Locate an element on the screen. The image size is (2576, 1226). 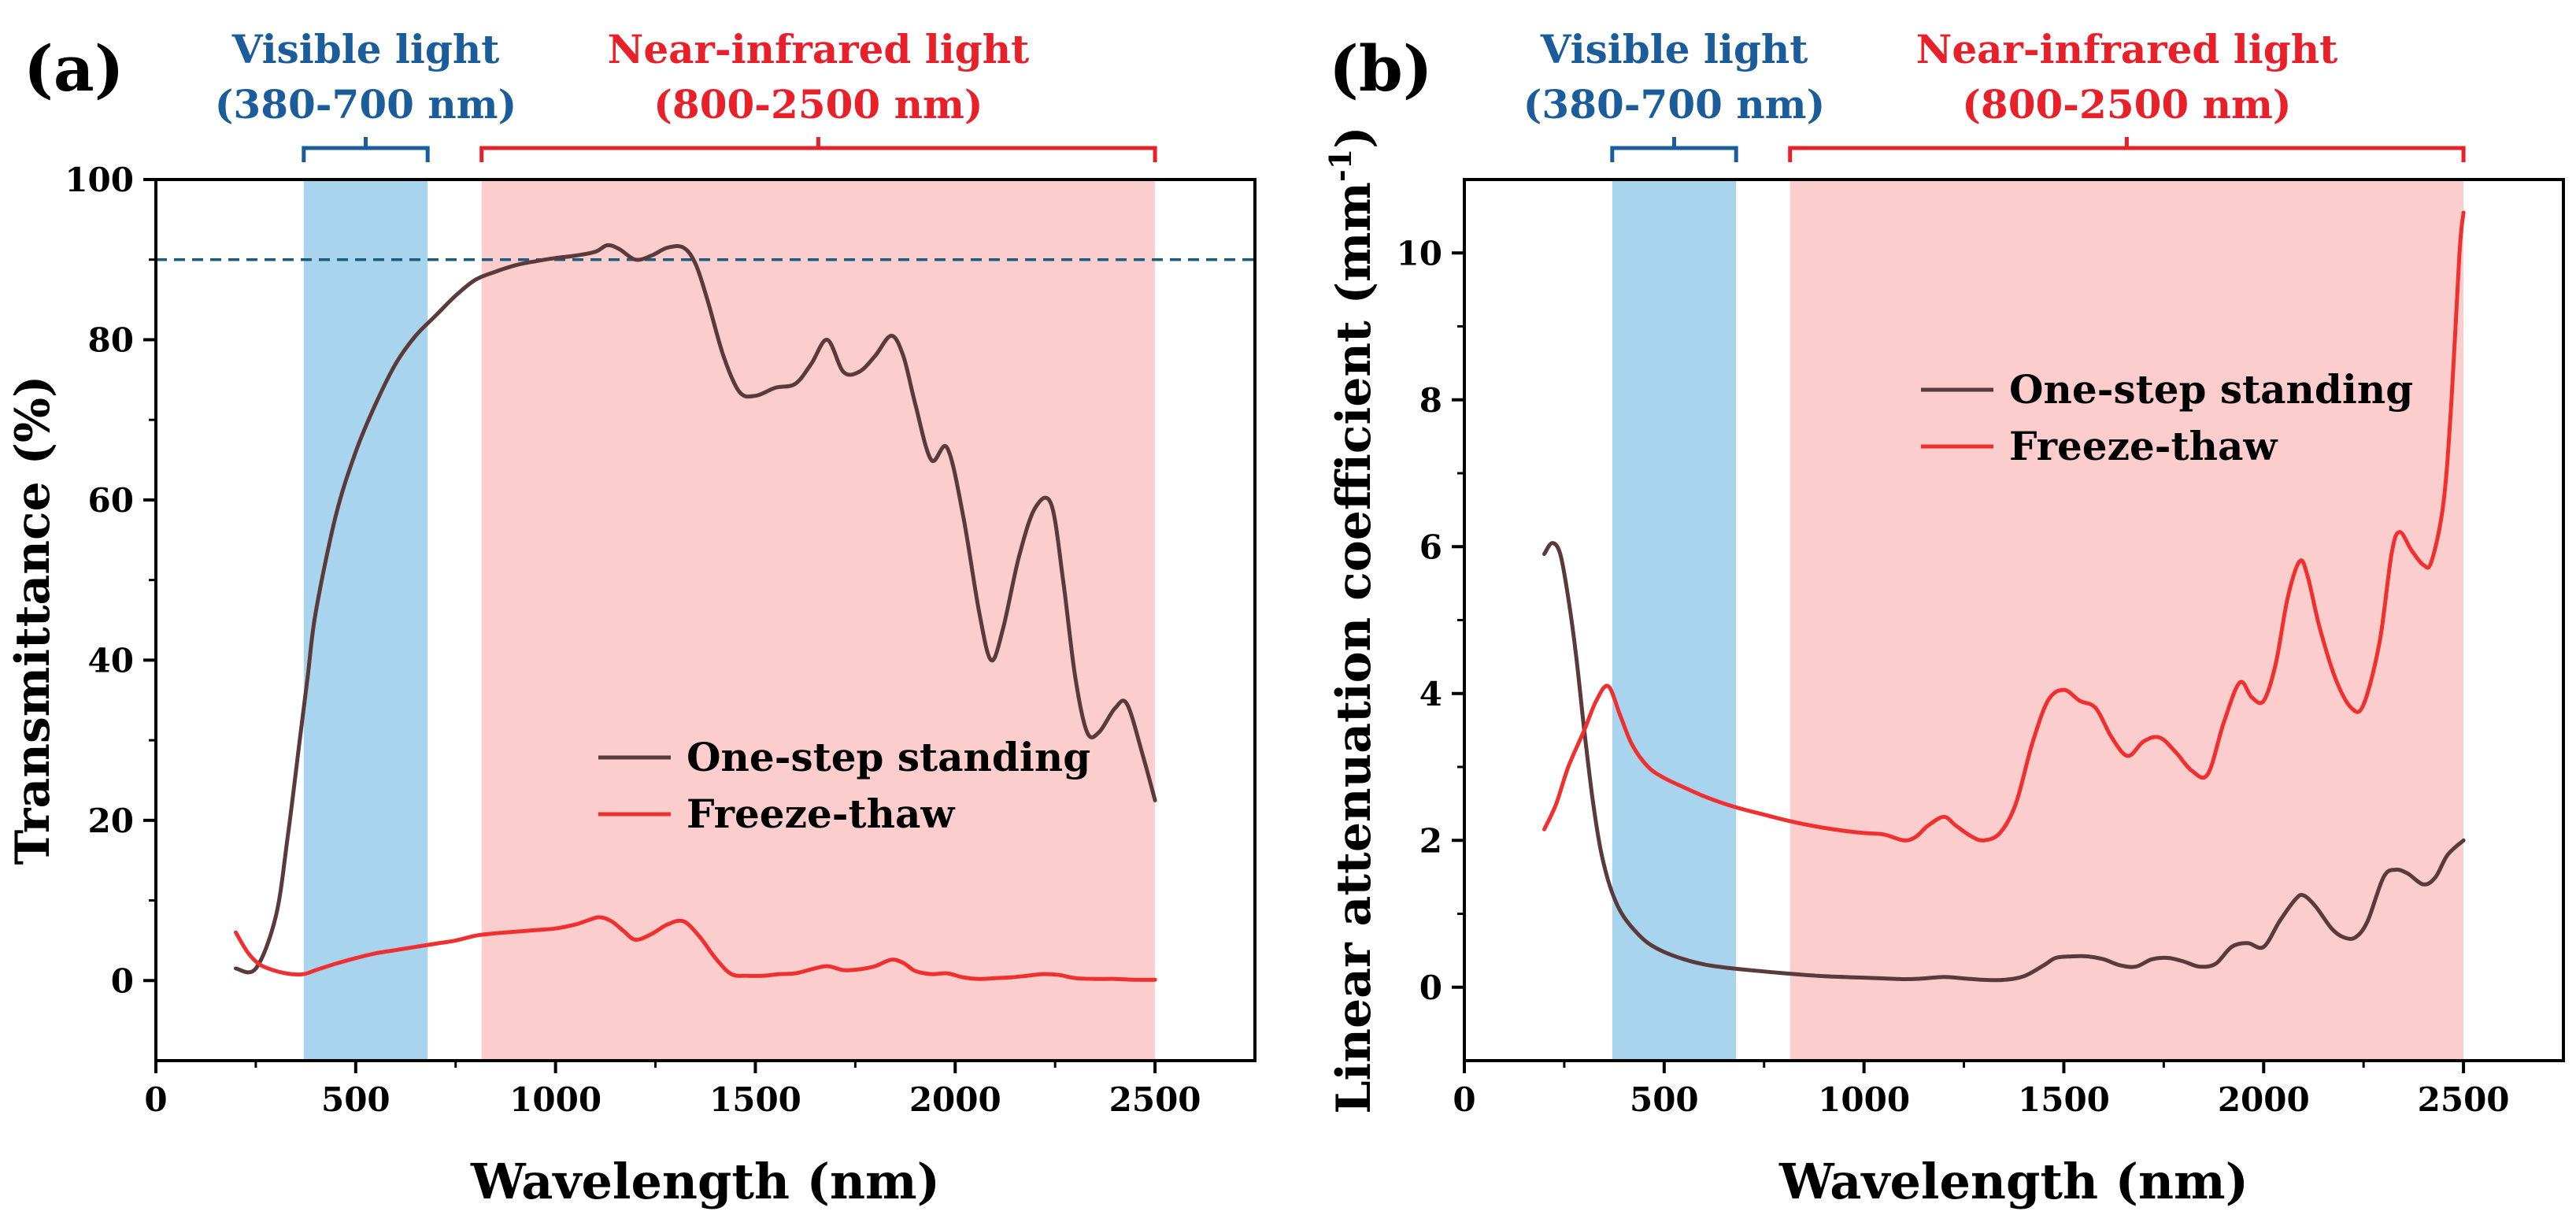
y-tick-label: 100 is located at coordinates (99, 180).